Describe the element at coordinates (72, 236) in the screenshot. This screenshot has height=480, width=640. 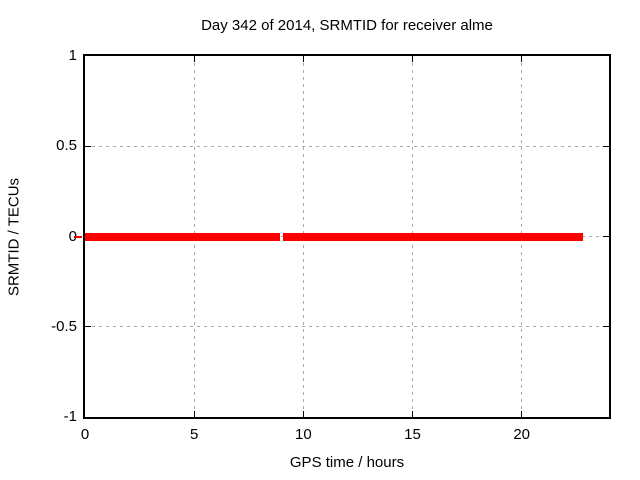
I see `y-tick-label: 0` at that location.